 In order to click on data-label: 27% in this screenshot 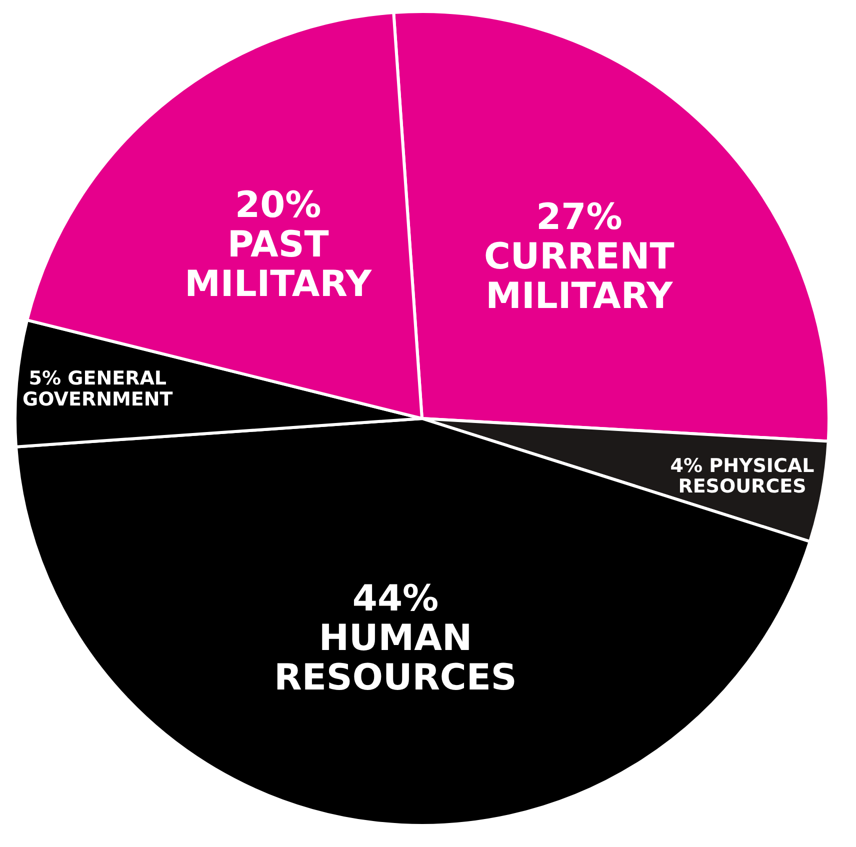, I will do `click(579, 217)`.